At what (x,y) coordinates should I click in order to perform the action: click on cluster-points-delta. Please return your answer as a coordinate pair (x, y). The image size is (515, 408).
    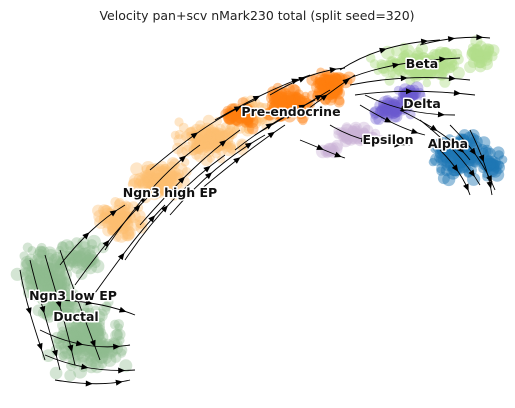
    Looking at the image, I should click on (397, 103).